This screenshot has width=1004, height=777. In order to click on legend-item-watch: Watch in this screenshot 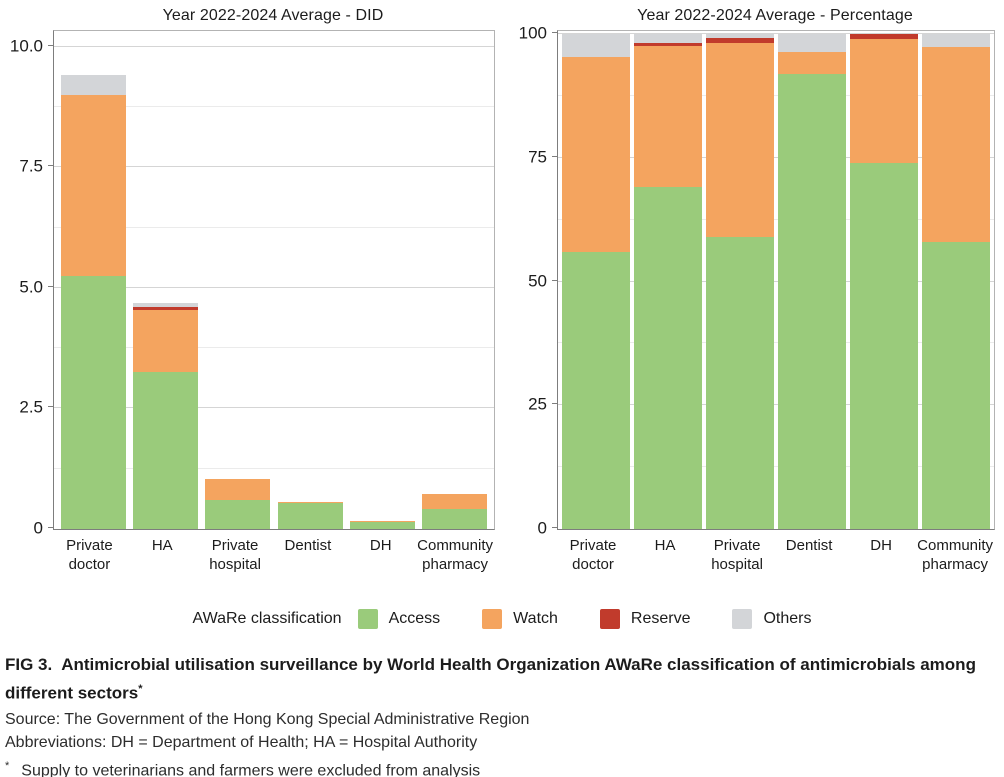, I will do `click(520, 619)`.